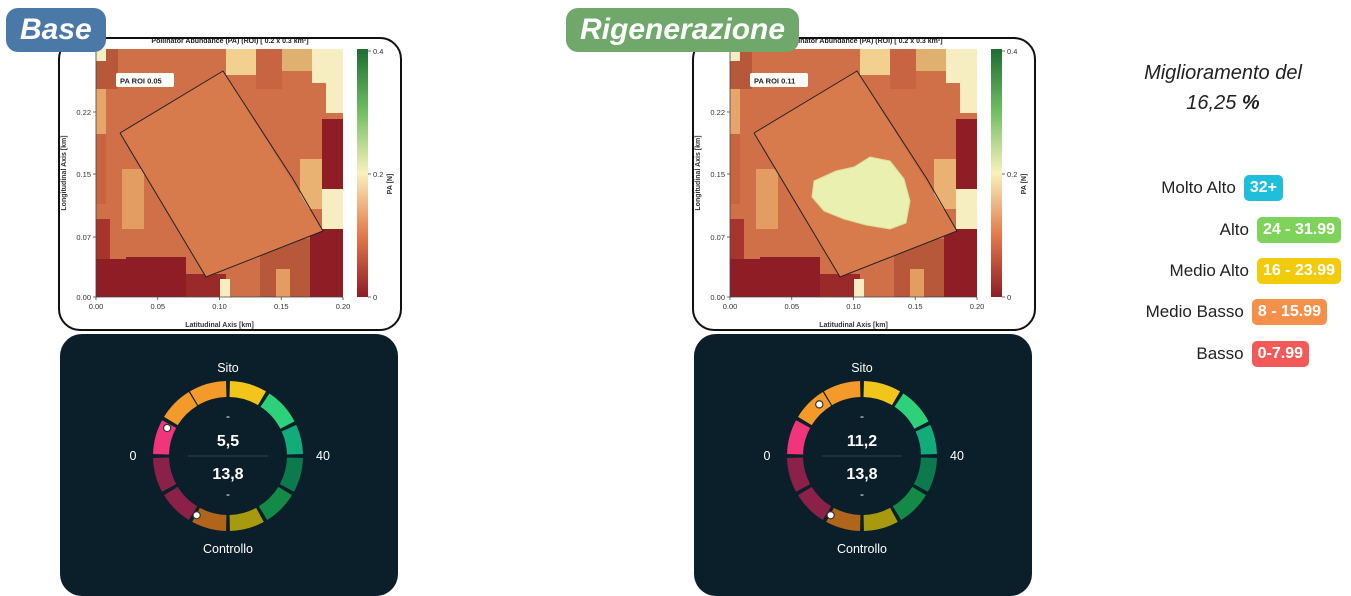 Image resolution: width=1351 pixels, height=596 pixels. I want to click on legend-range-badge: 24 - 31.99, so click(1298, 230).